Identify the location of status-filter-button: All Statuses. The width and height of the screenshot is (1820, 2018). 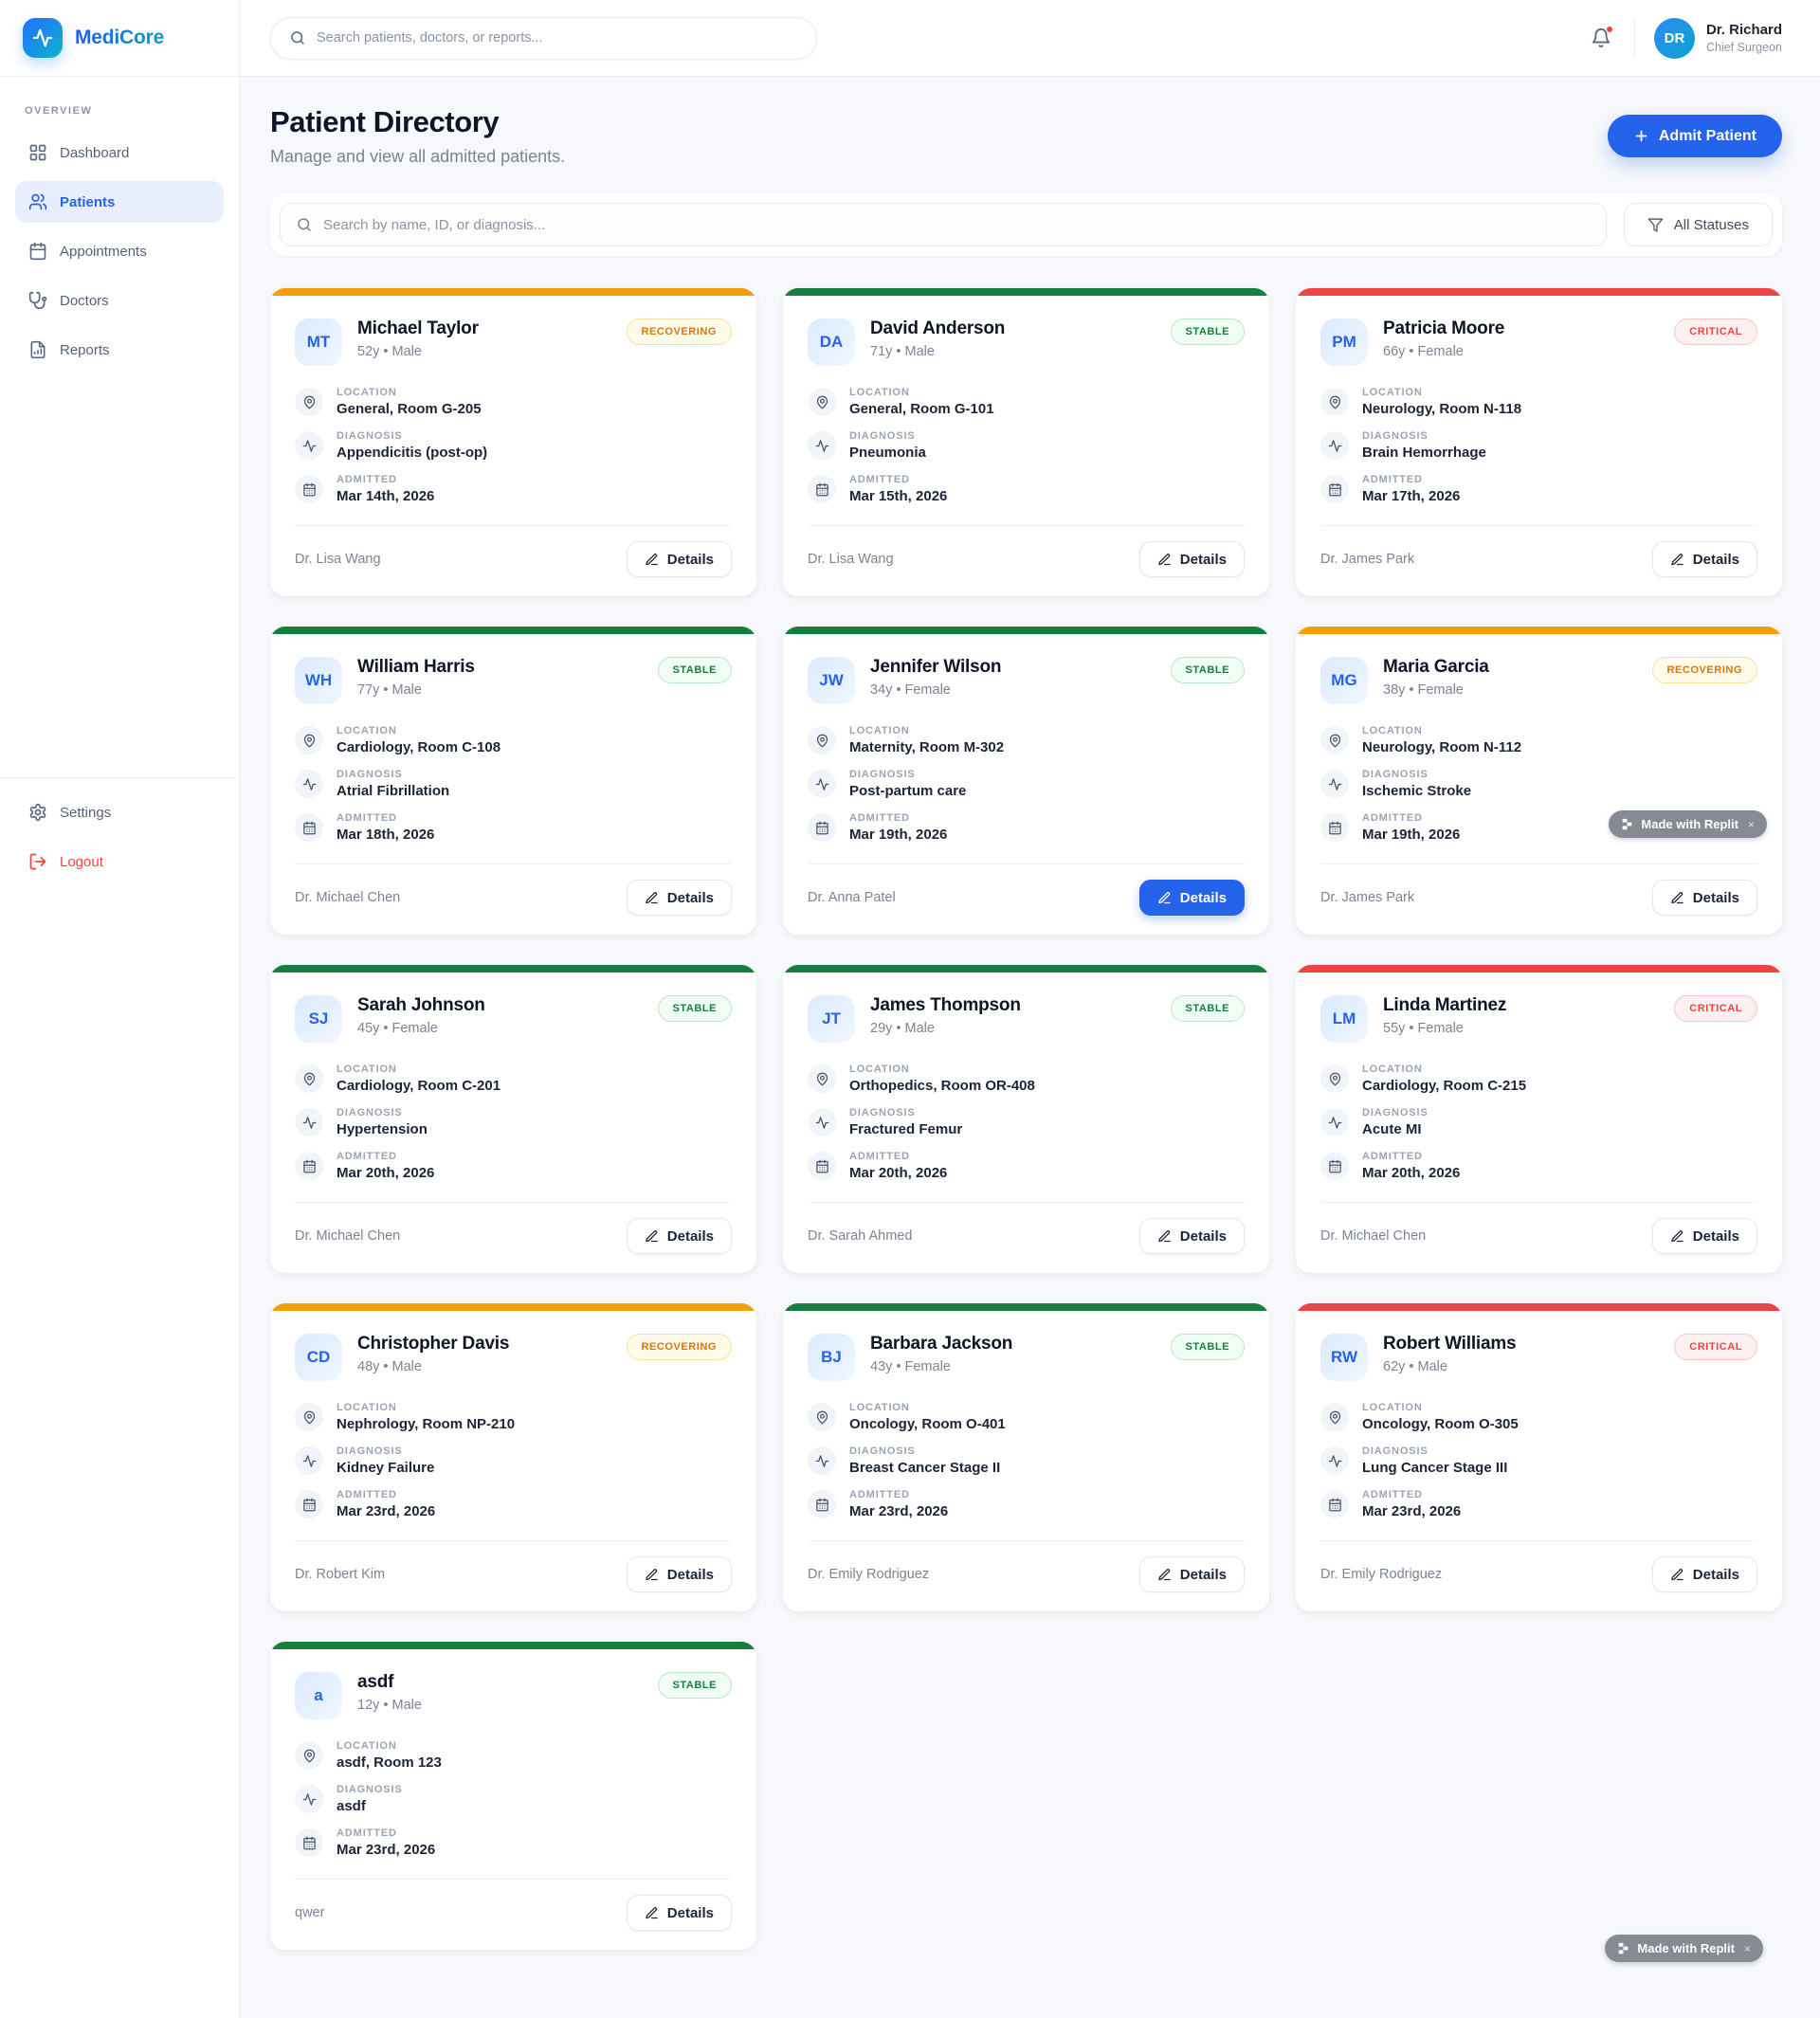
(1698, 225).